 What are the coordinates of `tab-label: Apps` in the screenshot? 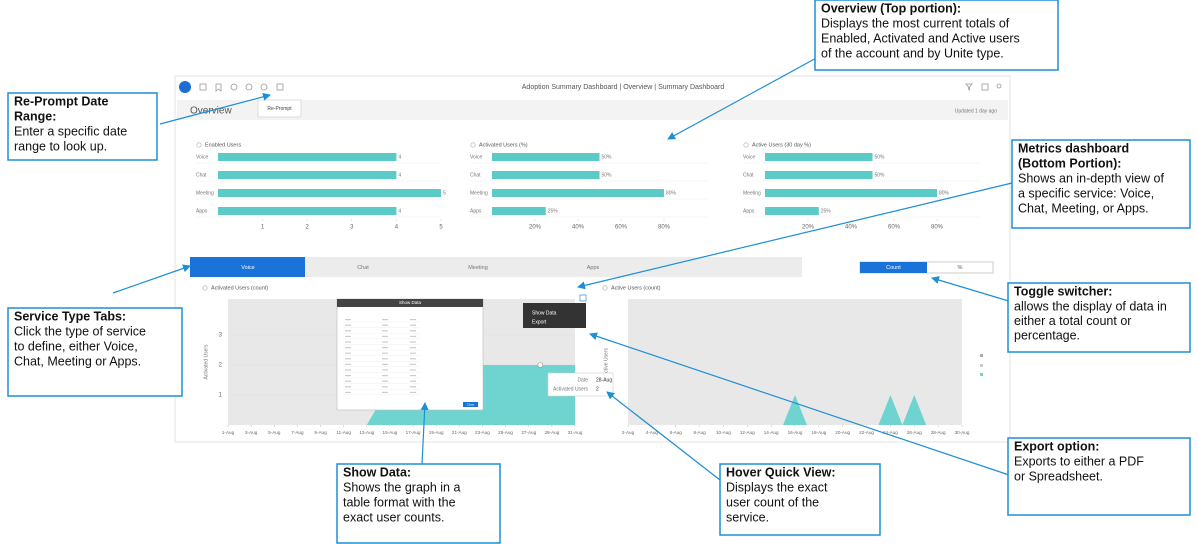 It's located at (593, 268).